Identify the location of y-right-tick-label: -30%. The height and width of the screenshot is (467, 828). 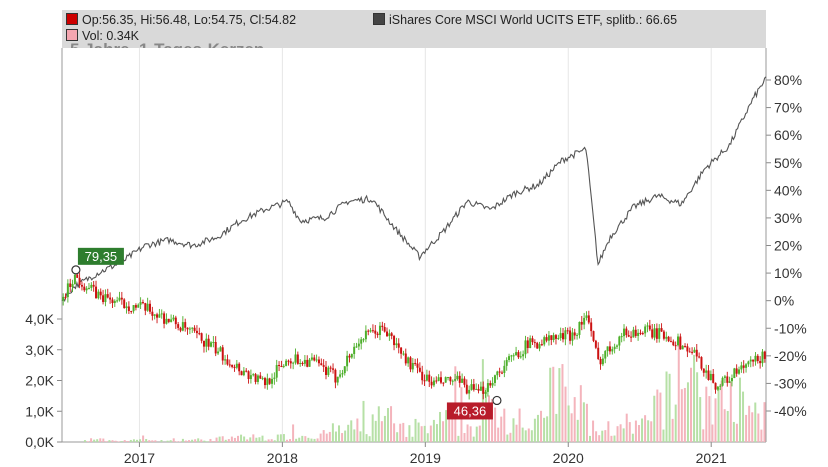
(790, 383).